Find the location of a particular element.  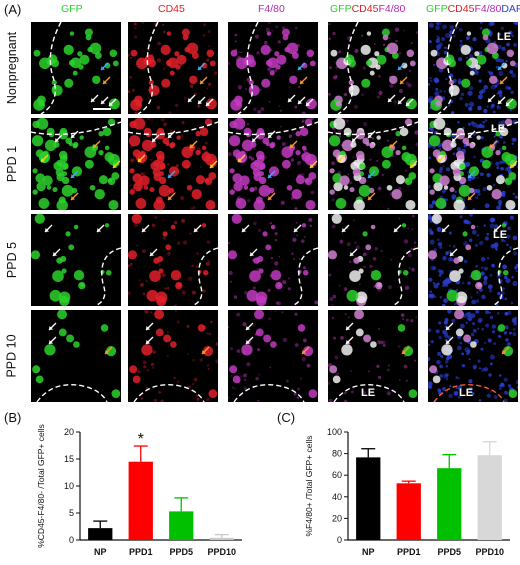

micrograph-tile is located at coordinates (373, 164).